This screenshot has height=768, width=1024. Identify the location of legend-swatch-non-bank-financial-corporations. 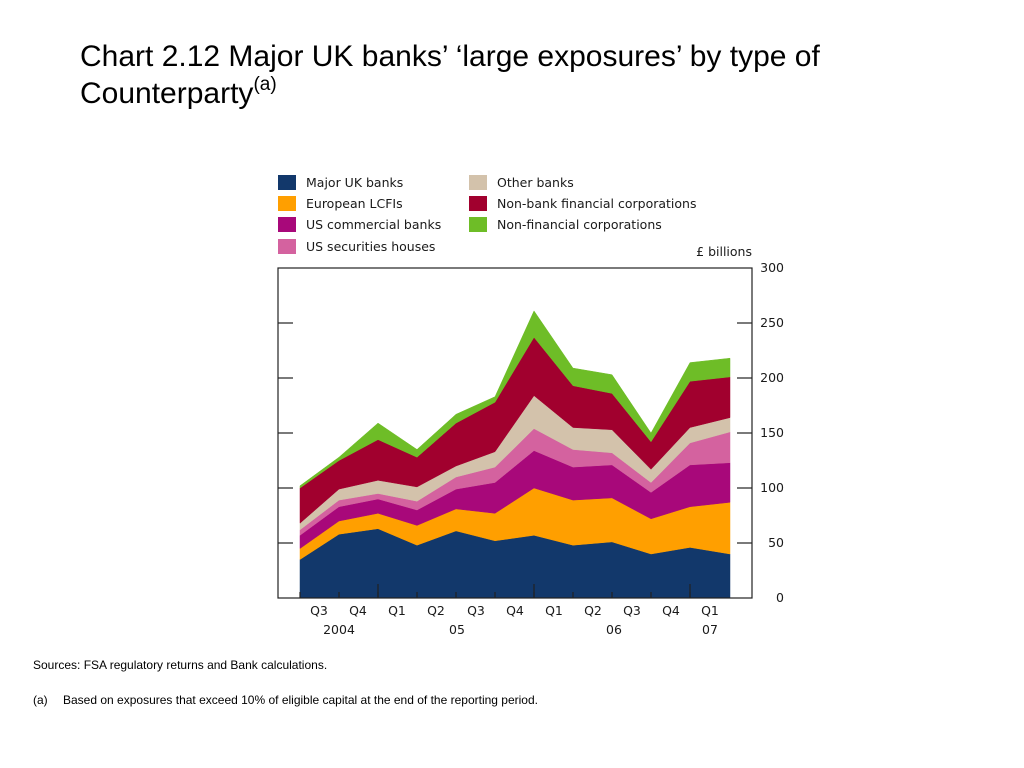
(478, 203).